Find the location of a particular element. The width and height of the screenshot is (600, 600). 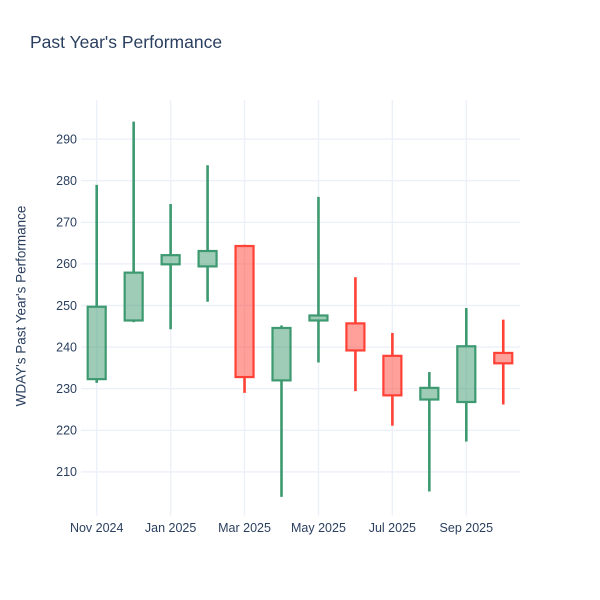

candle-mar-2025 is located at coordinates (244, 318).